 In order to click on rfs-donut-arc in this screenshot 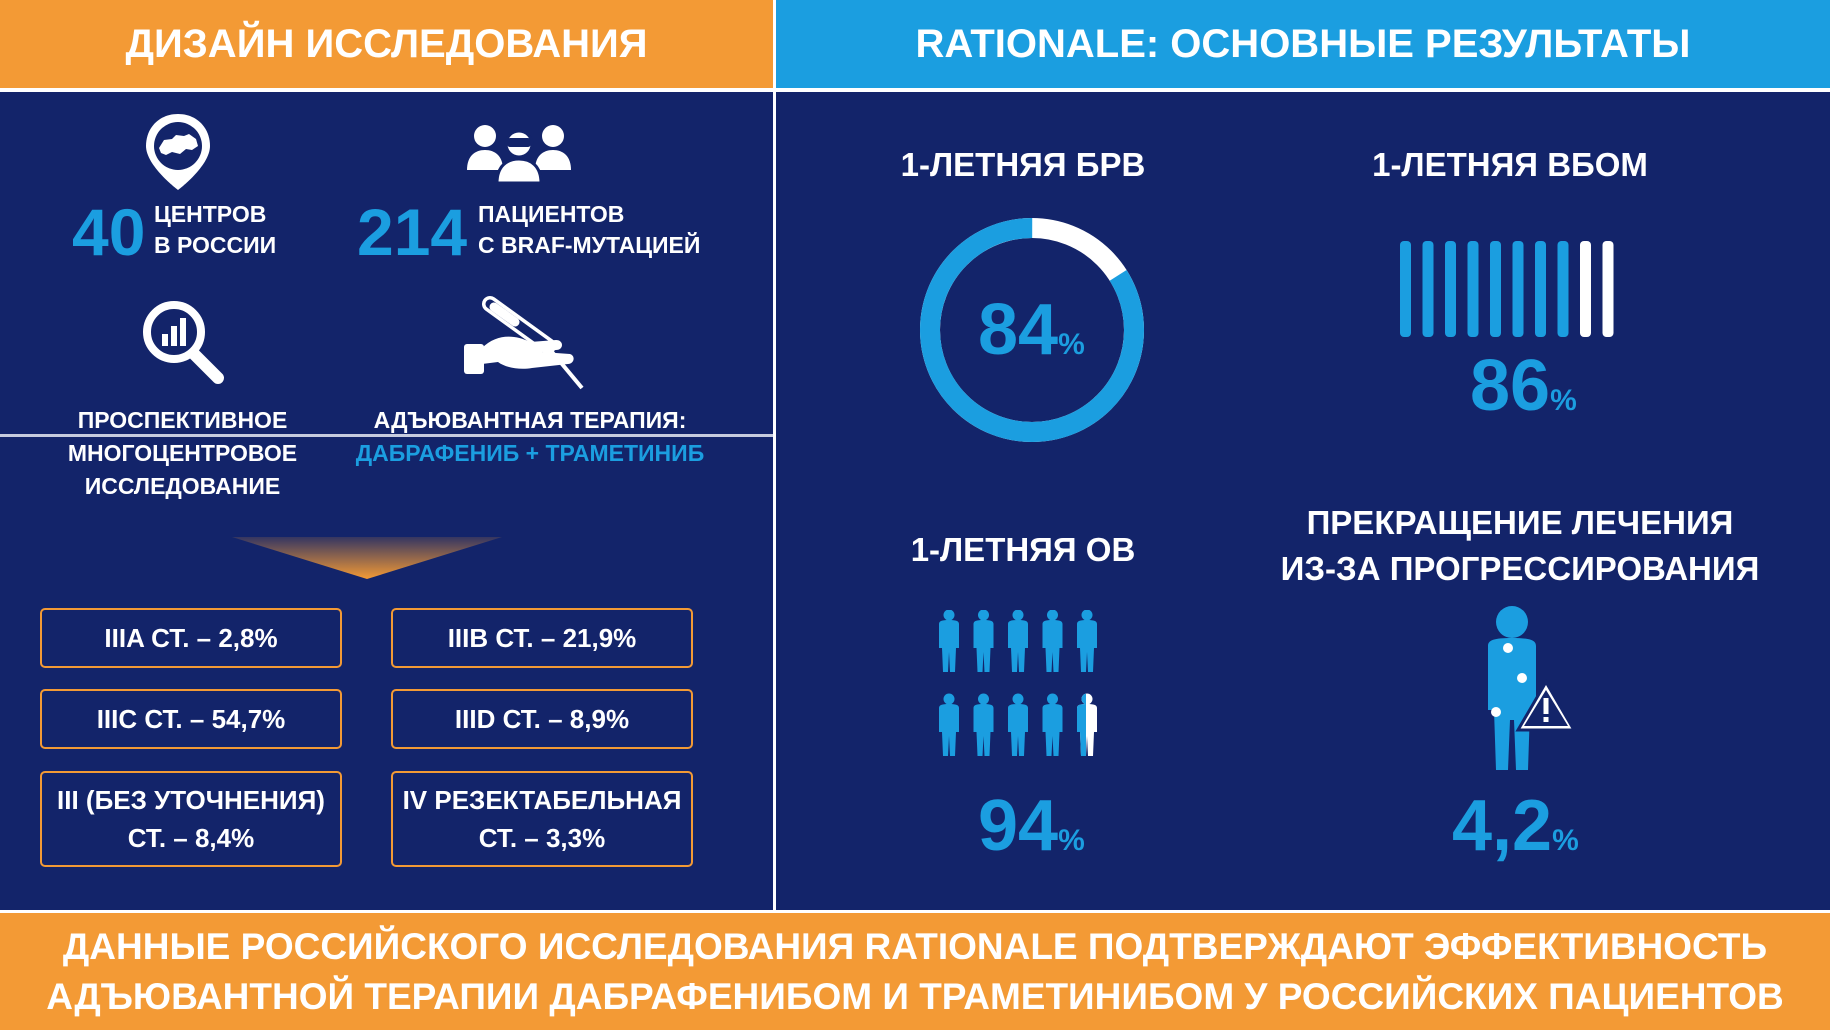, I will do `click(1032, 330)`.